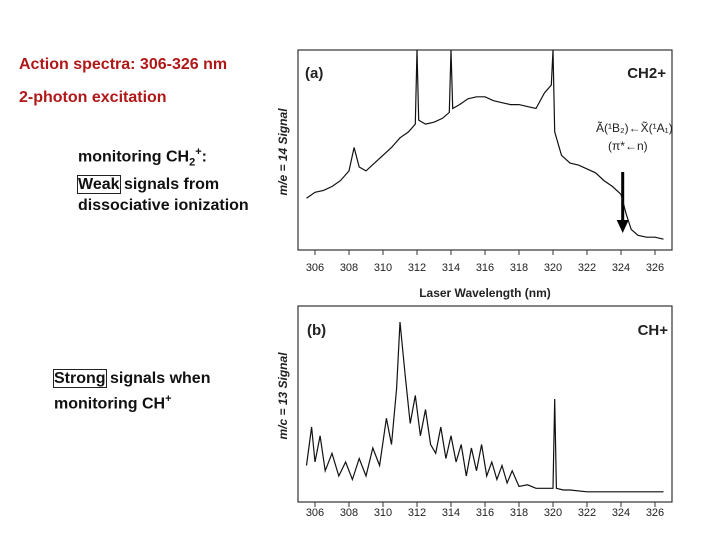 The width and height of the screenshot is (720, 540). What do you see at coordinates (134, 157) in the screenshot?
I see `note1-prefix: monitoring CH` at bounding box center [134, 157].